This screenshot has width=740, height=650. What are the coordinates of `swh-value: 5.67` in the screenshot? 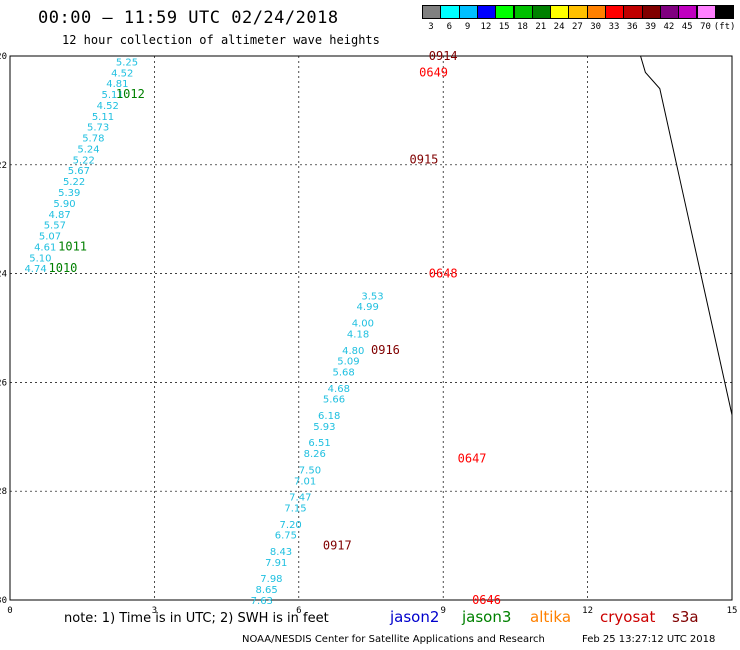 It's located at (79, 171).